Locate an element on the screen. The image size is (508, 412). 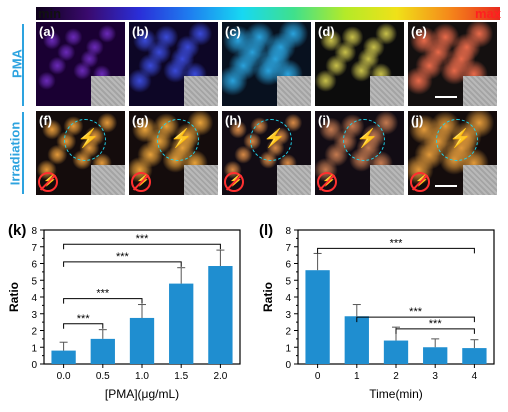
microscopy-panel-f: (f) ⚡ ⚡ is located at coordinates (80, 153).